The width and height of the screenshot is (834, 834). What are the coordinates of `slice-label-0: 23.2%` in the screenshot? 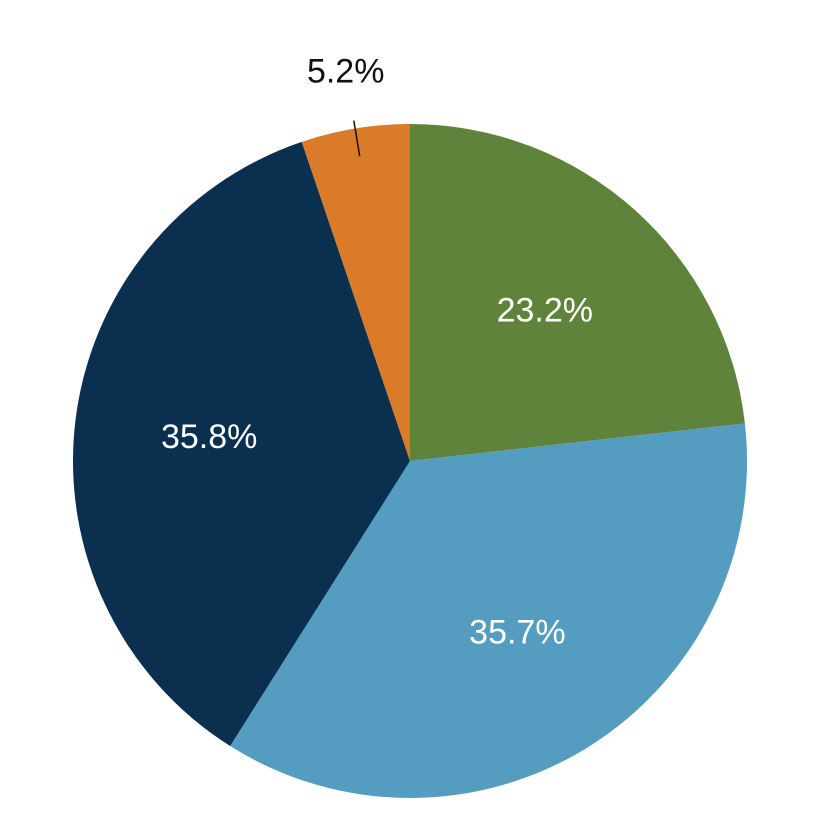 It's located at (545, 310).